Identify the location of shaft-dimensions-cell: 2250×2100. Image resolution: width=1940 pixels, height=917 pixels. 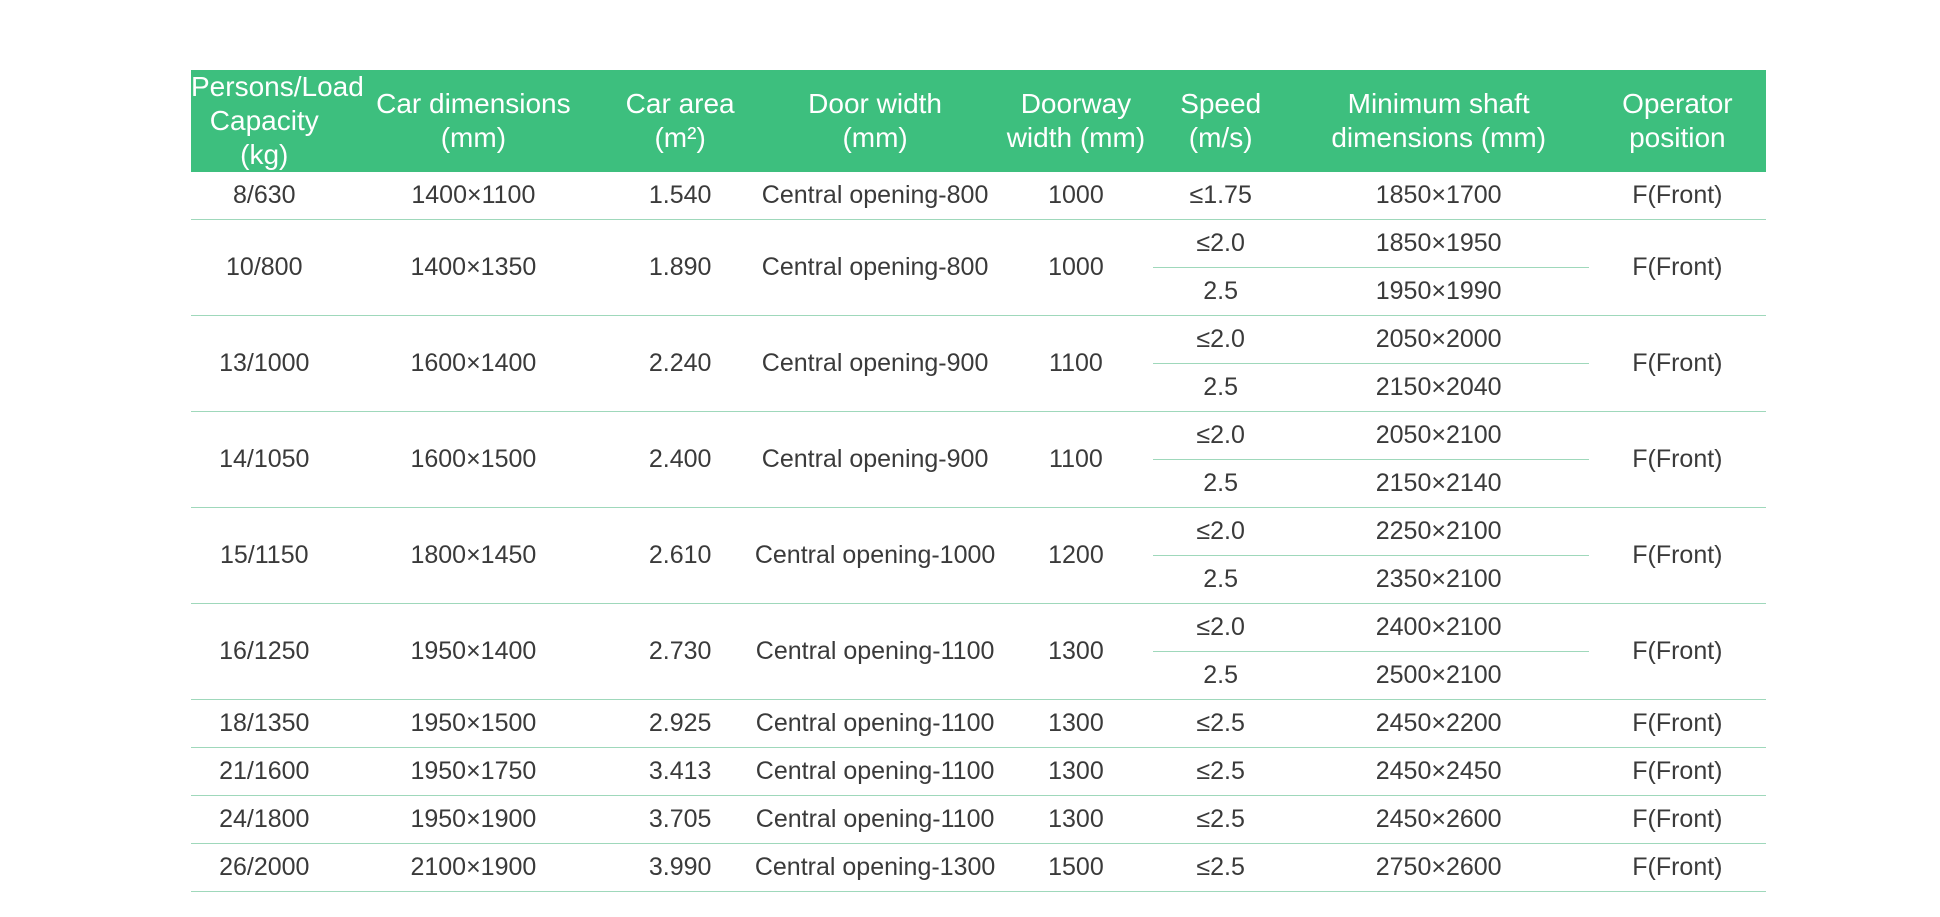
(1438, 531).